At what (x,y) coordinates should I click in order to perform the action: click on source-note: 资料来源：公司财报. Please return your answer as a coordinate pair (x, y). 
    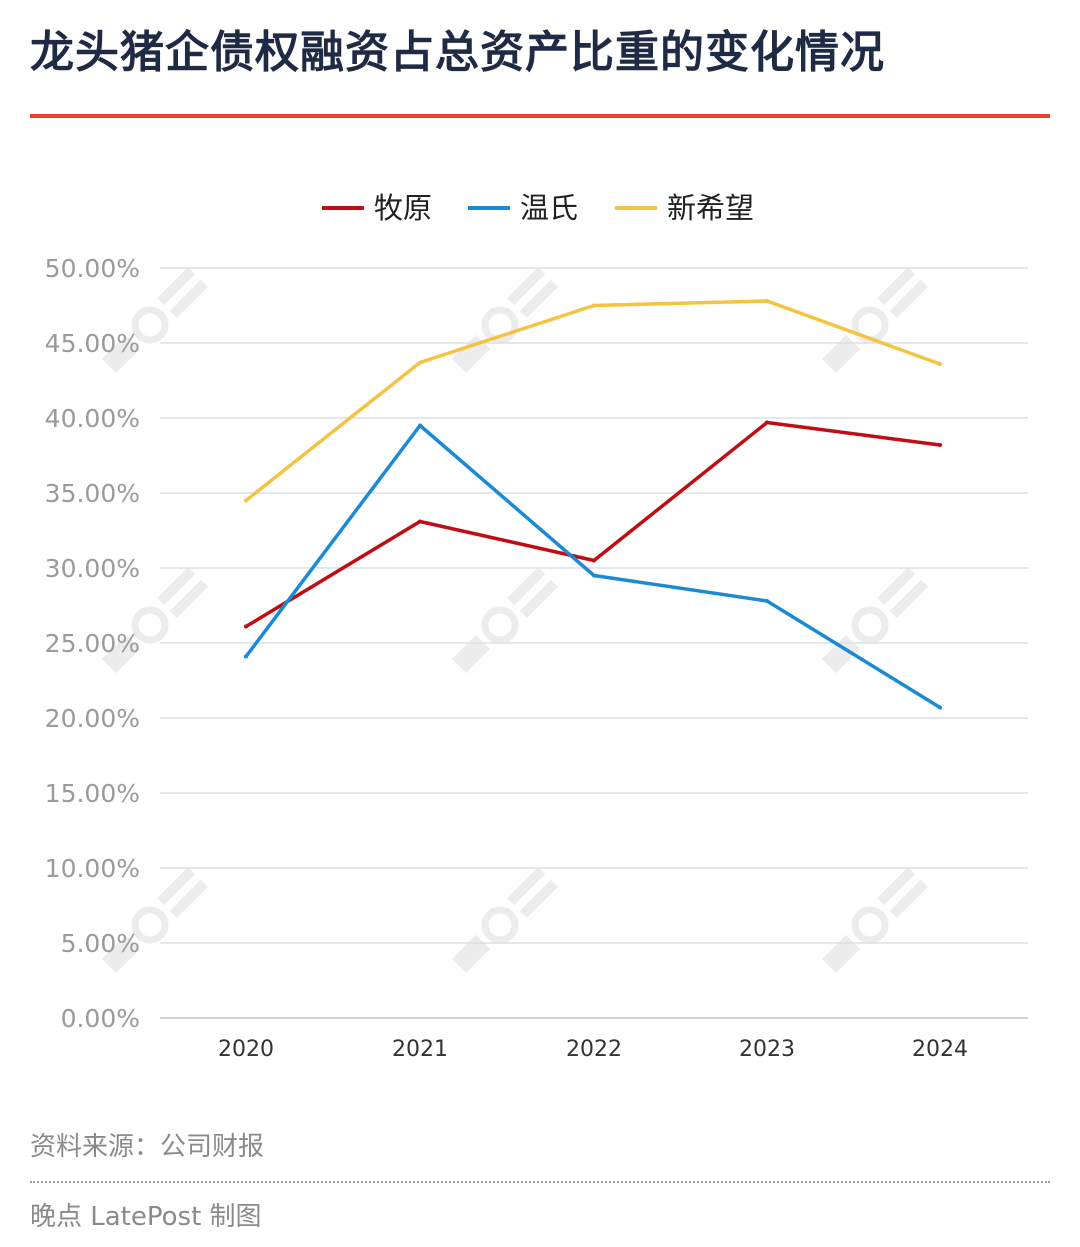
    Looking at the image, I should click on (147, 1147).